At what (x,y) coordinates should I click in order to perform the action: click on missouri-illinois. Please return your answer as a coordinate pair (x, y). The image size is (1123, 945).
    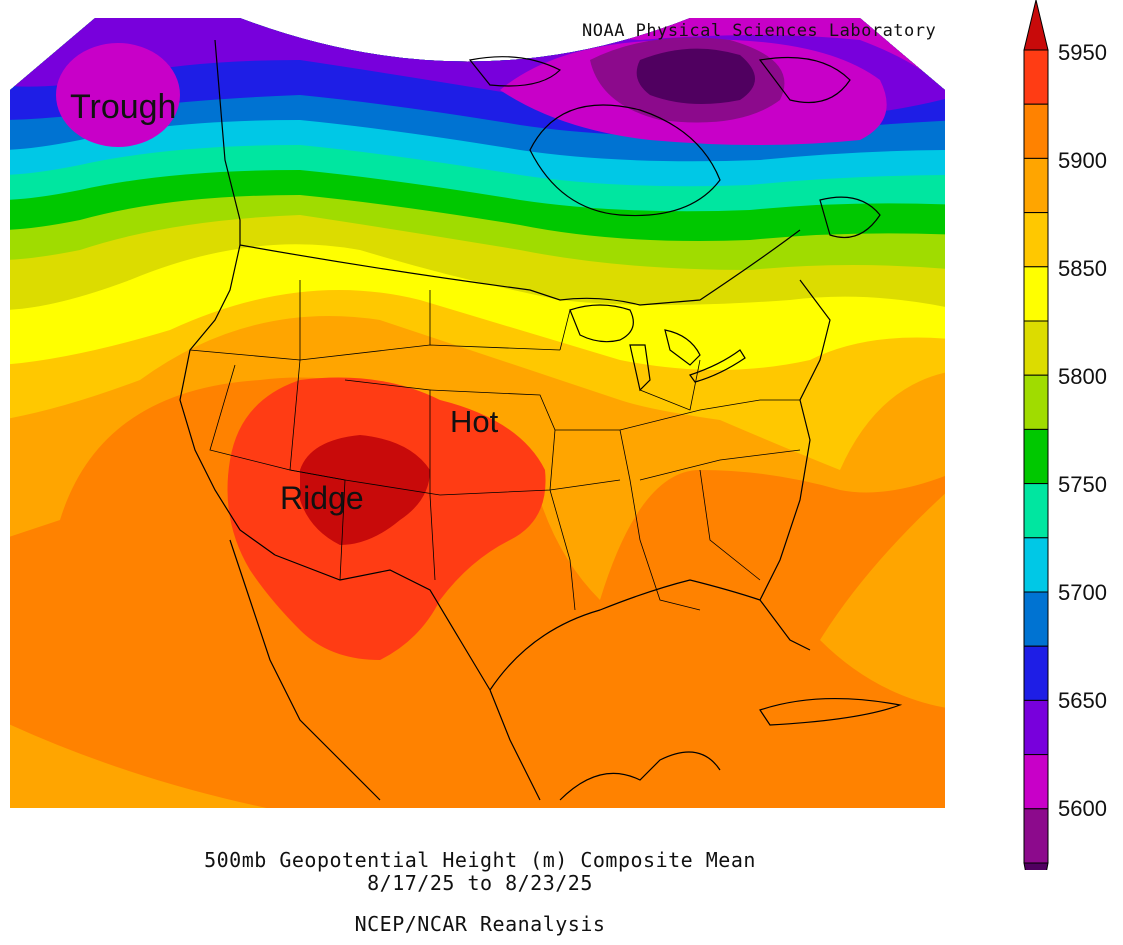
    Looking at the image, I should click on (598, 485).